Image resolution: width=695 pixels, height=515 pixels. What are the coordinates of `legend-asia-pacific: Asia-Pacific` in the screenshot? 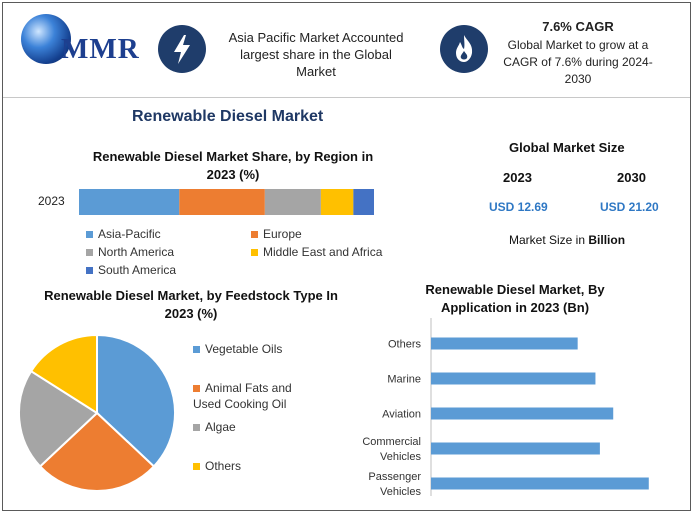 It's located at (123, 234).